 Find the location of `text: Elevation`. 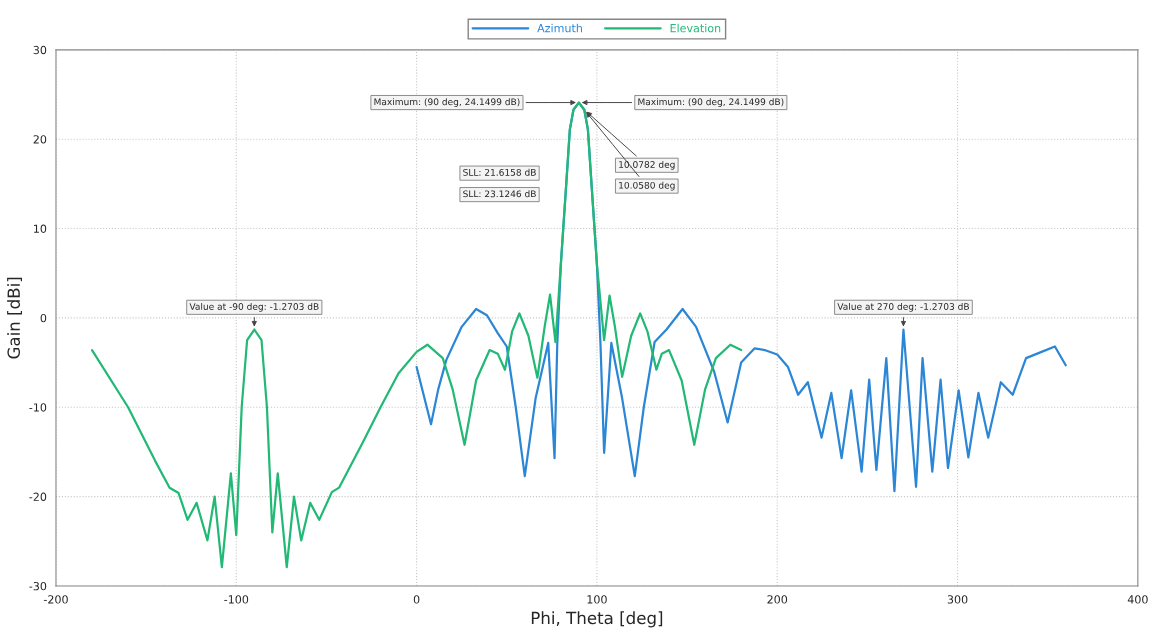

text: Elevation is located at coordinates (695, 28).